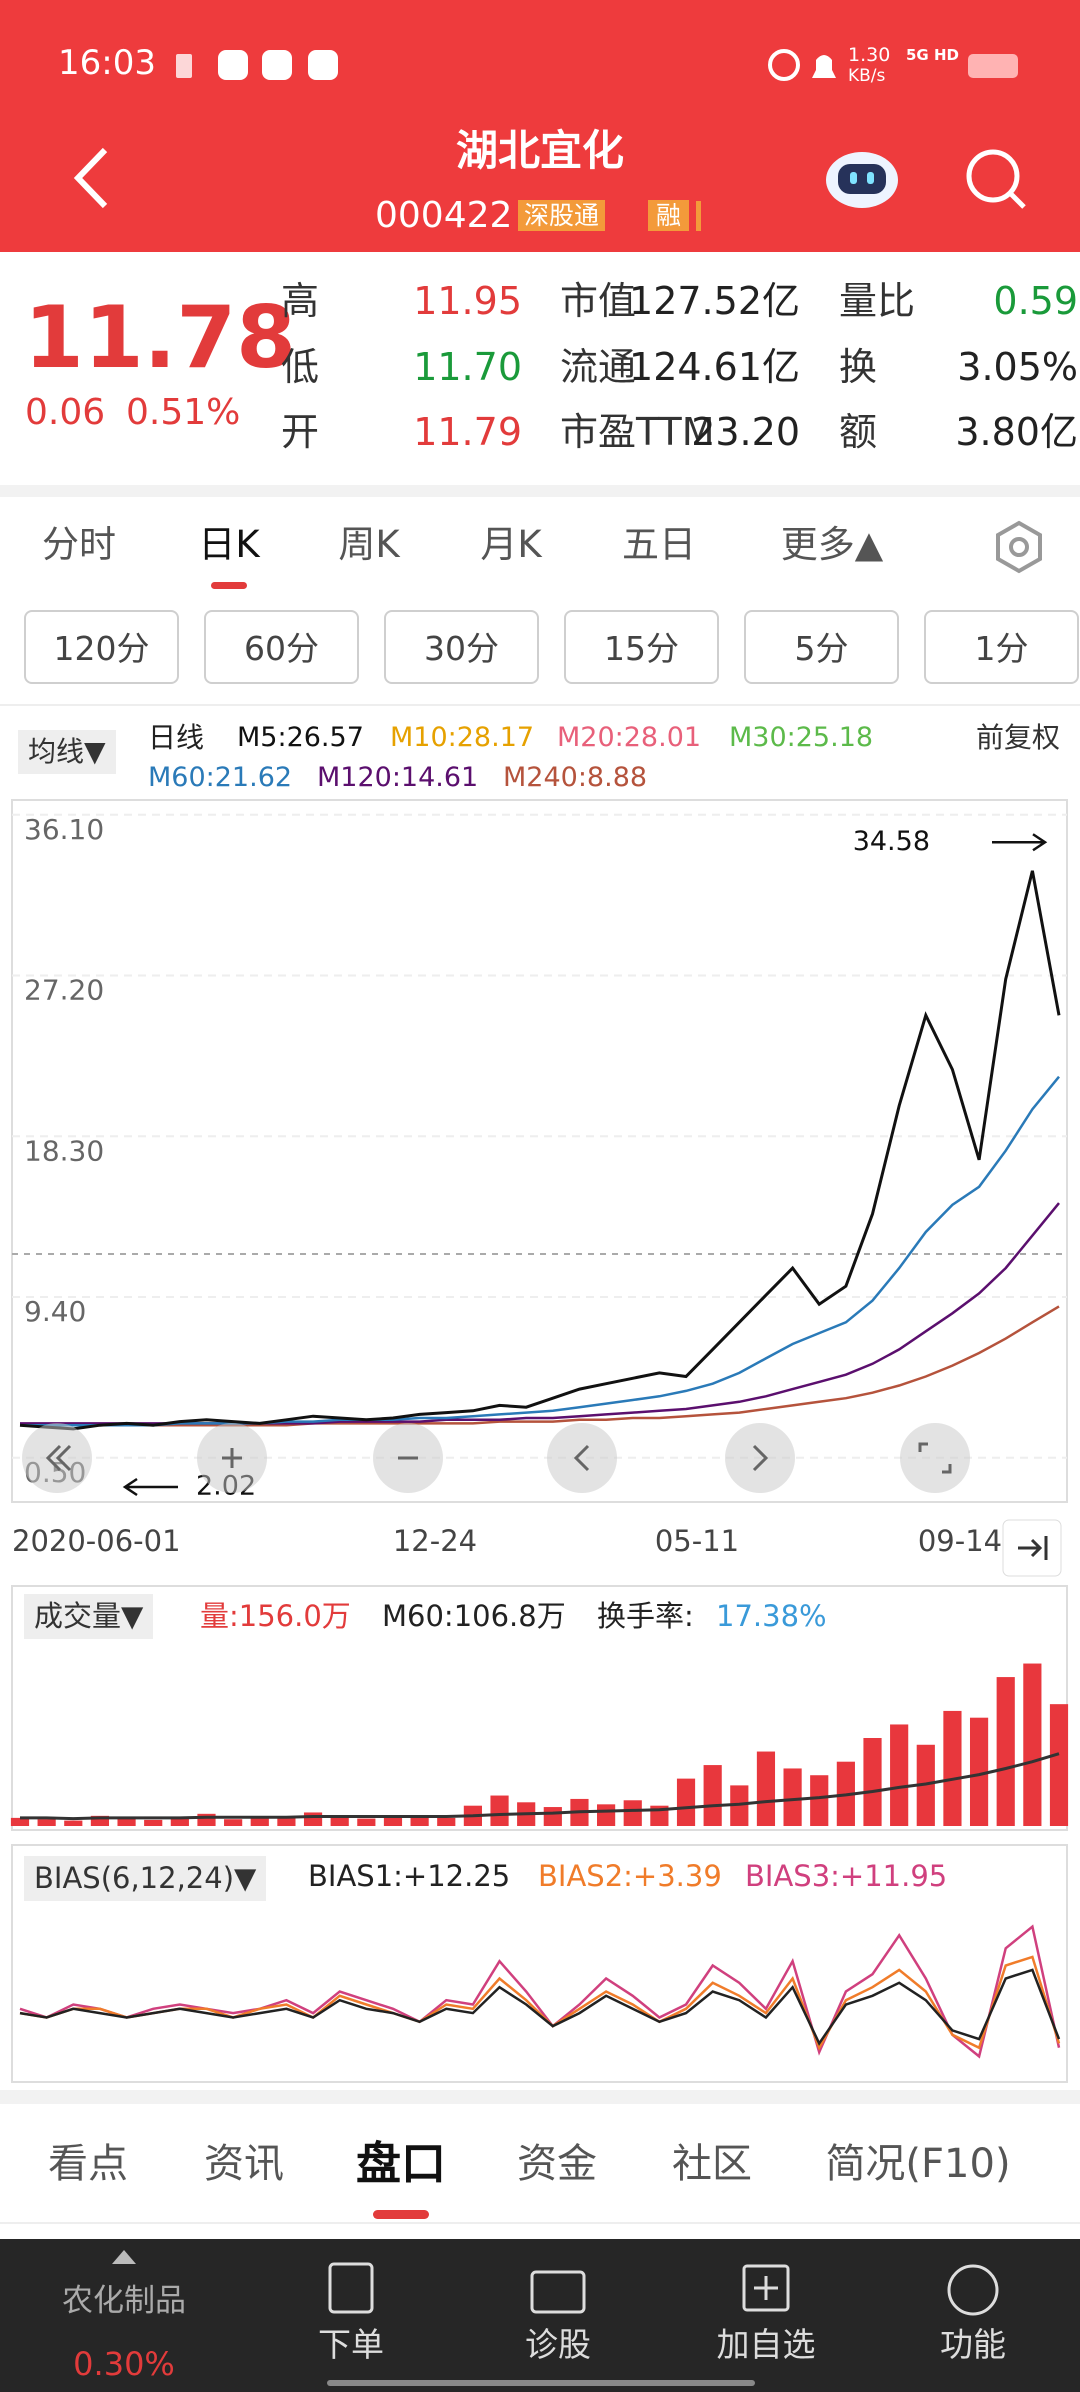 The height and width of the screenshot is (2392, 1080). What do you see at coordinates (1033, 1548) in the screenshot?
I see `end-icon` at bounding box center [1033, 1548].